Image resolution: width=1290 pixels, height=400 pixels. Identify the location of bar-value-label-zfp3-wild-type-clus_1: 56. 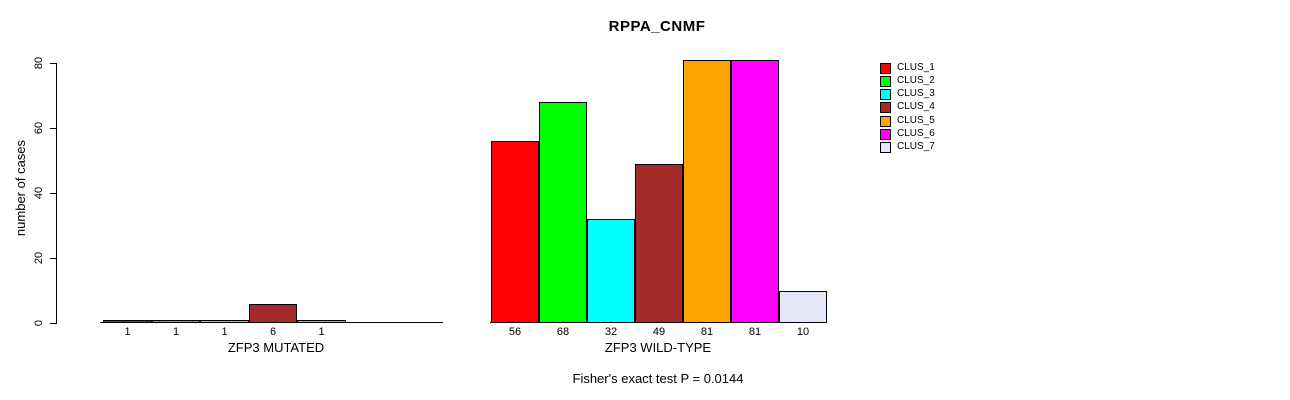
(515, 332).